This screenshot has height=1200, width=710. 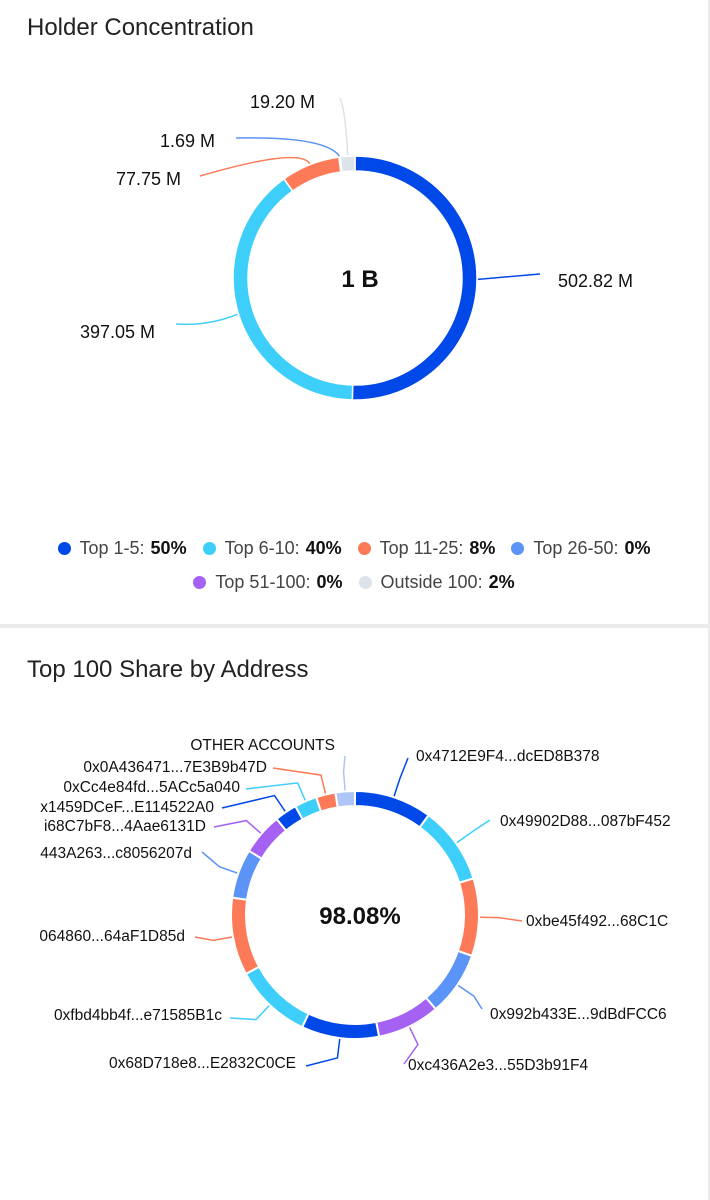 I want to click on address-label: 0x68D718e8...E2832C0CE, so click(x=202, y=1063).